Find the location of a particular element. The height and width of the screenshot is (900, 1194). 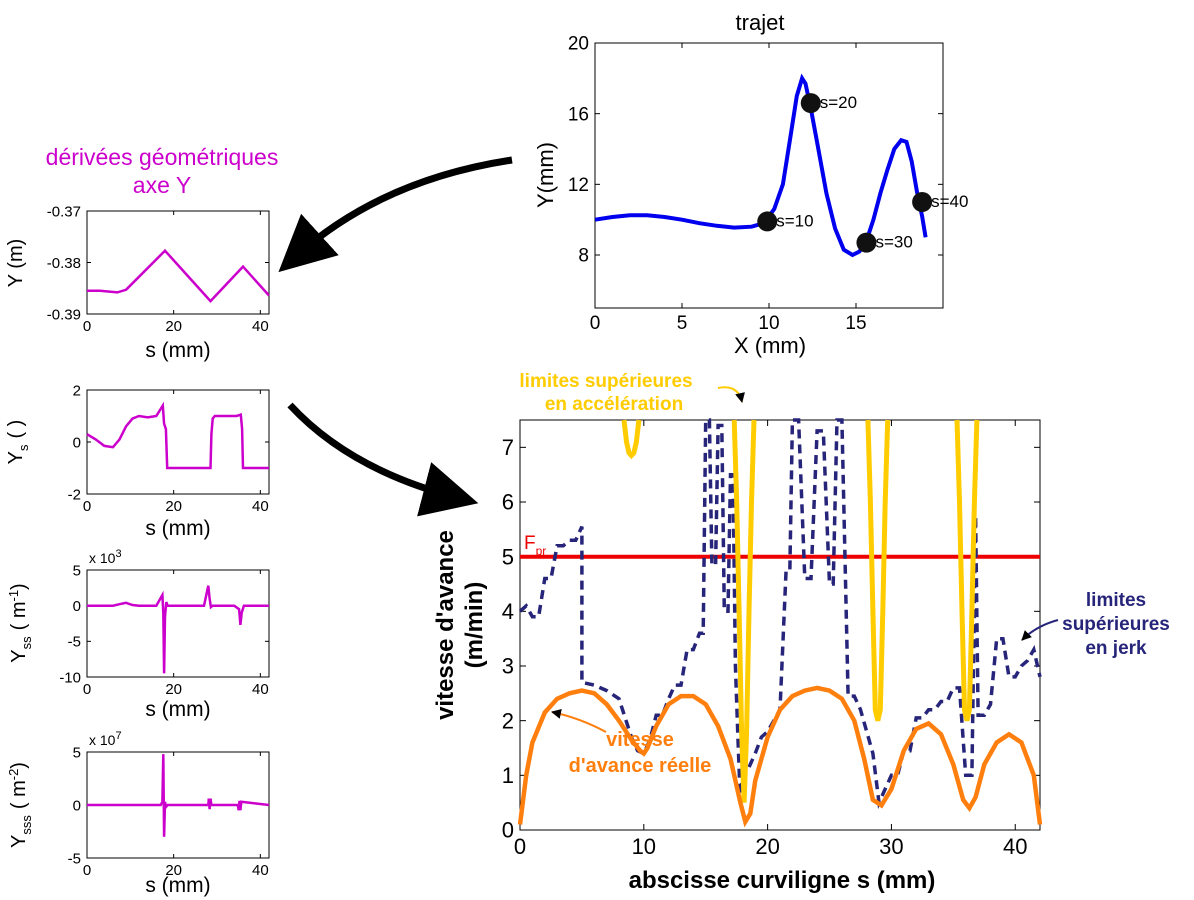

y-xtick-label: 40 is located at coordinates (260, 326).